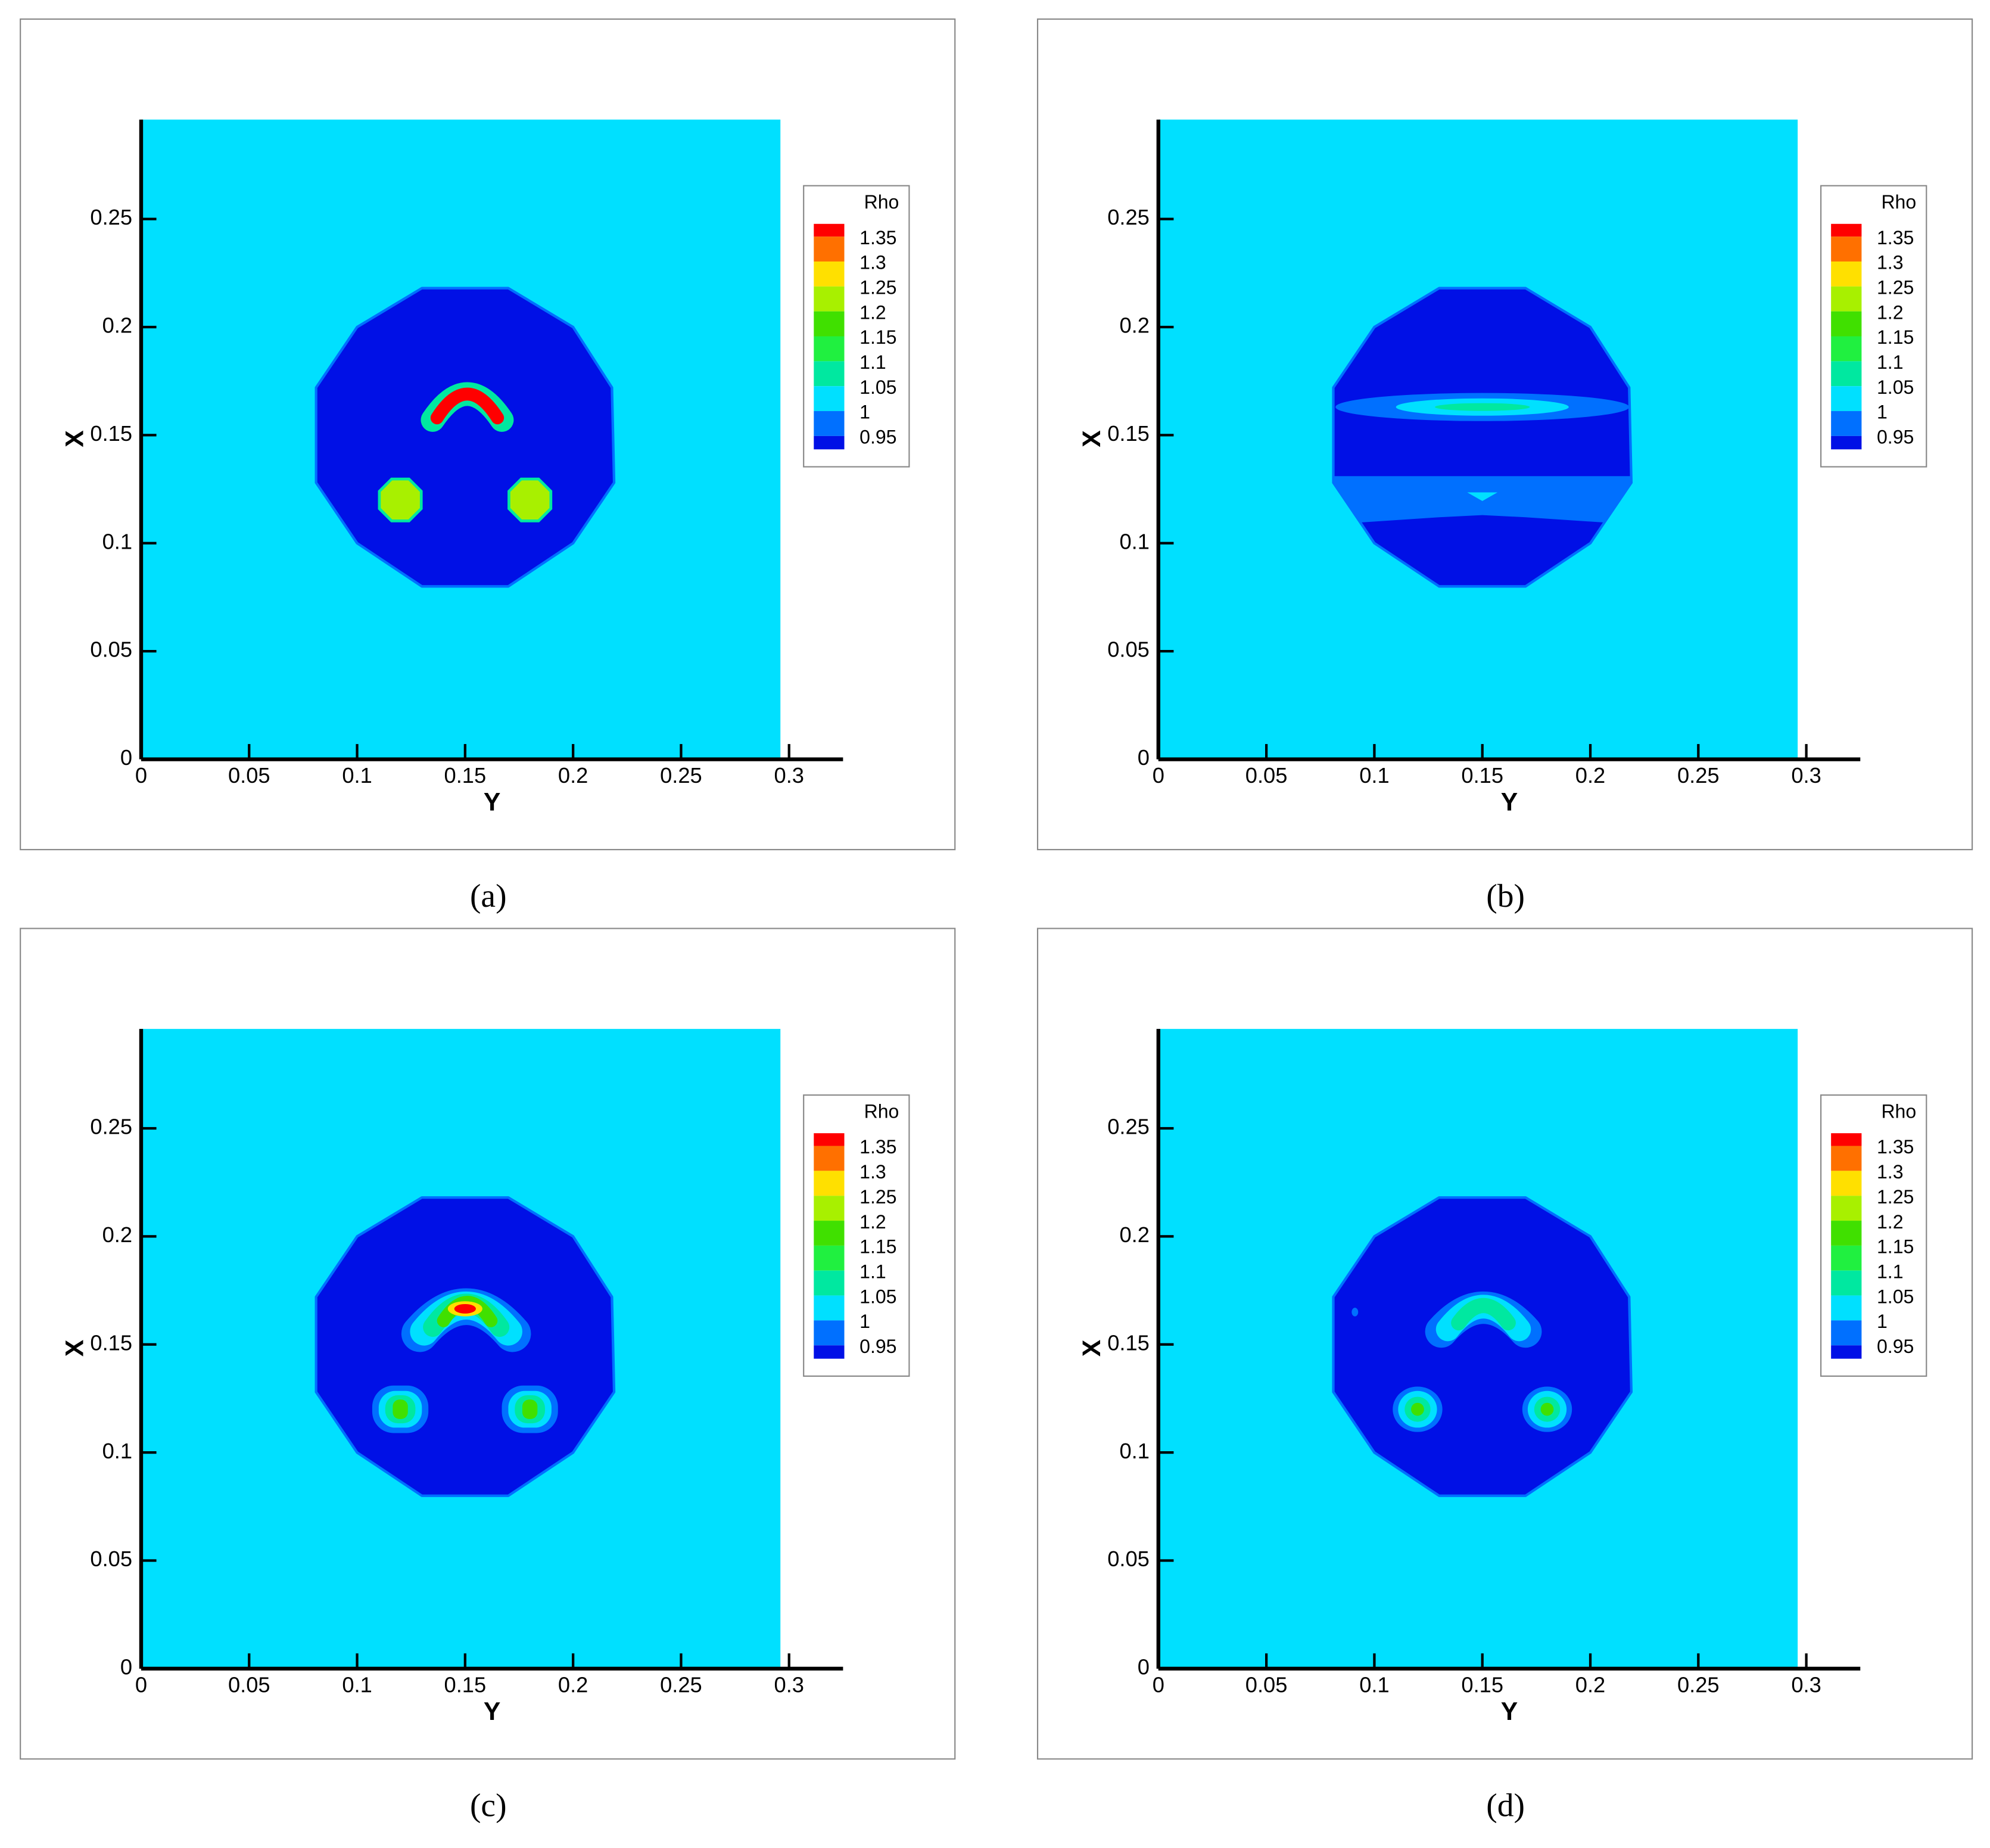  I want to click on caption: (b), so click(1505, 896).